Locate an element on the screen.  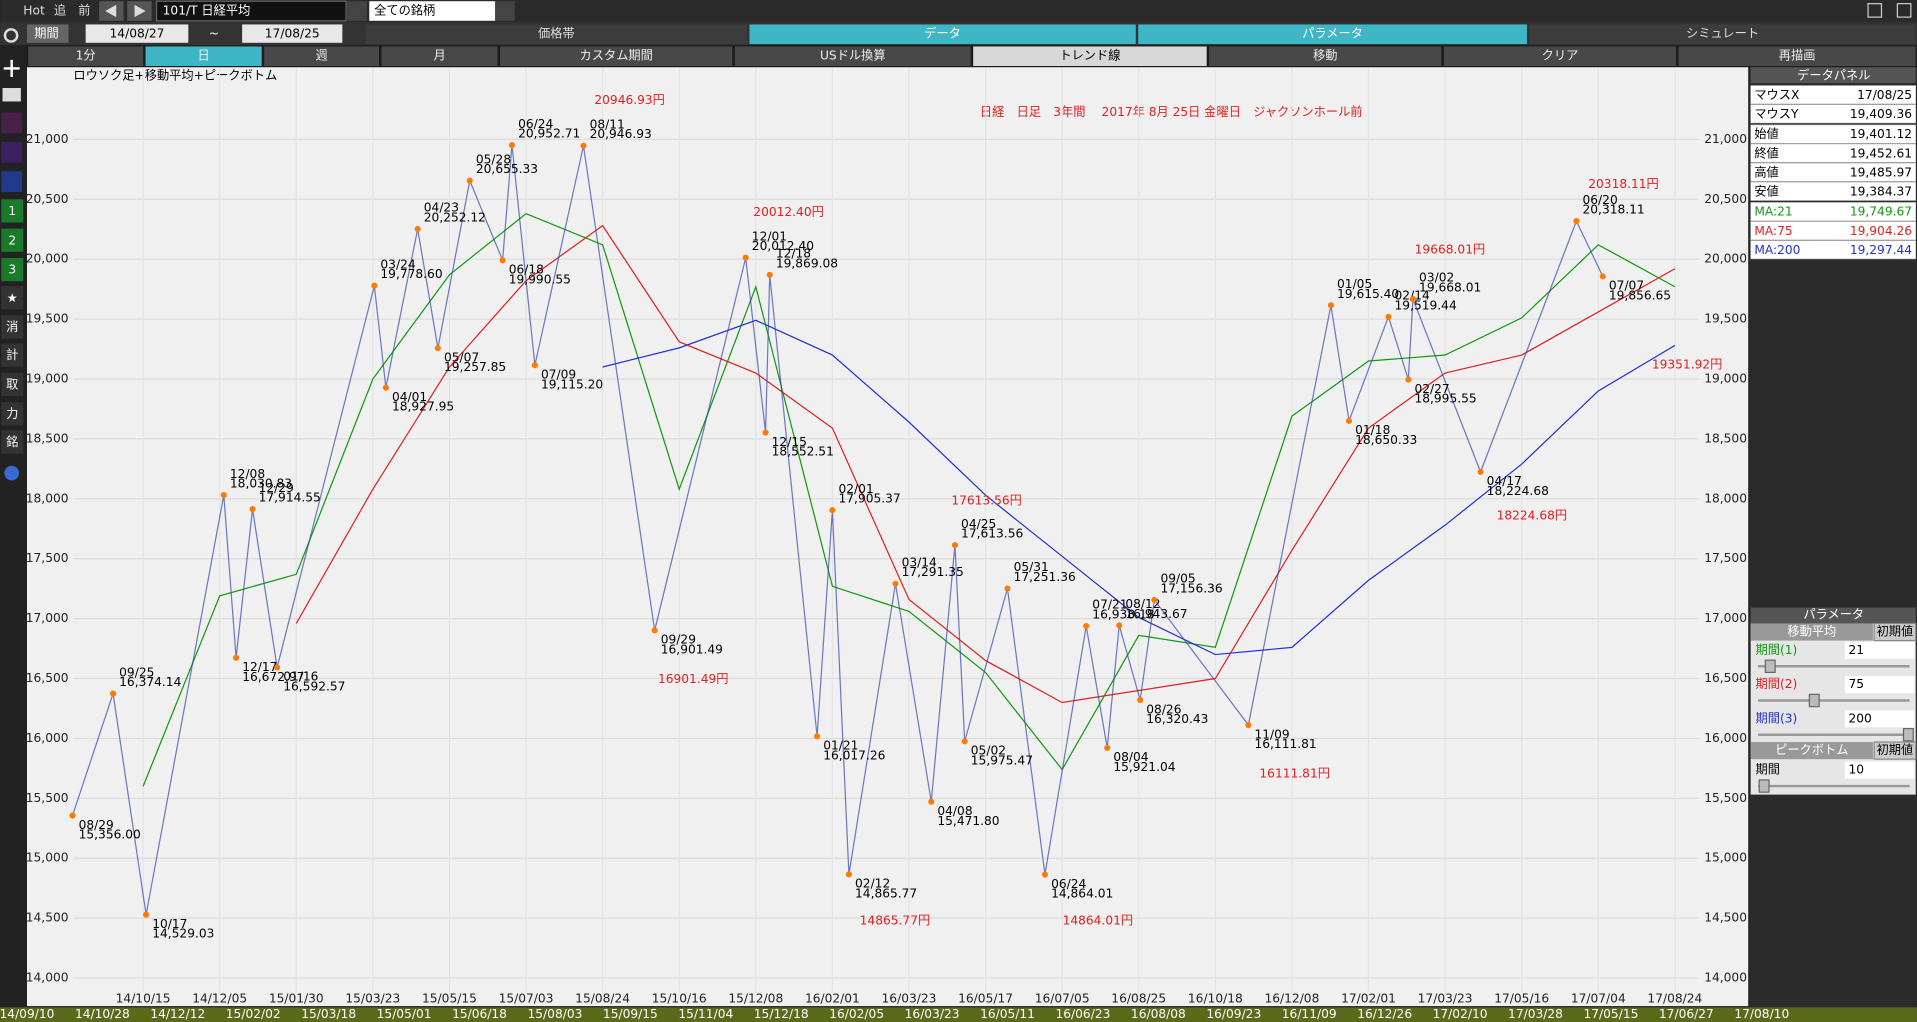
y-tick-label-right: 15,500 is located at coordinates (1725, 798).